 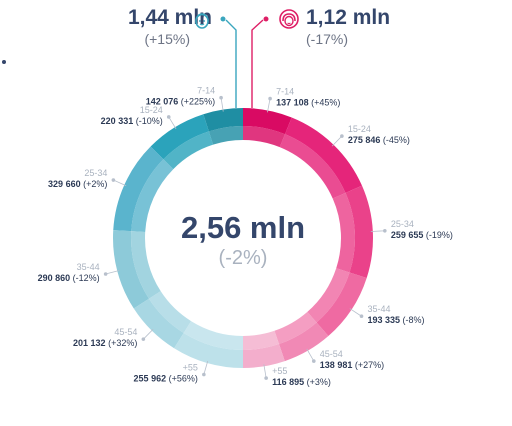 I want to click on female-connector-dot, so click(x=266, y=19).